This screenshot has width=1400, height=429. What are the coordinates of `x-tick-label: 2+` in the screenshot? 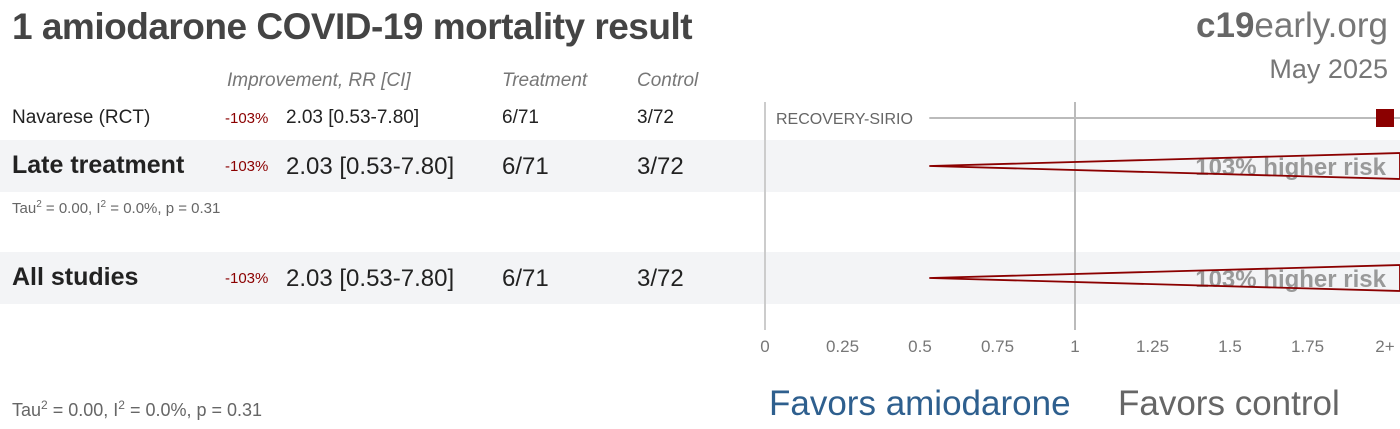 It's located at (1384, 346).